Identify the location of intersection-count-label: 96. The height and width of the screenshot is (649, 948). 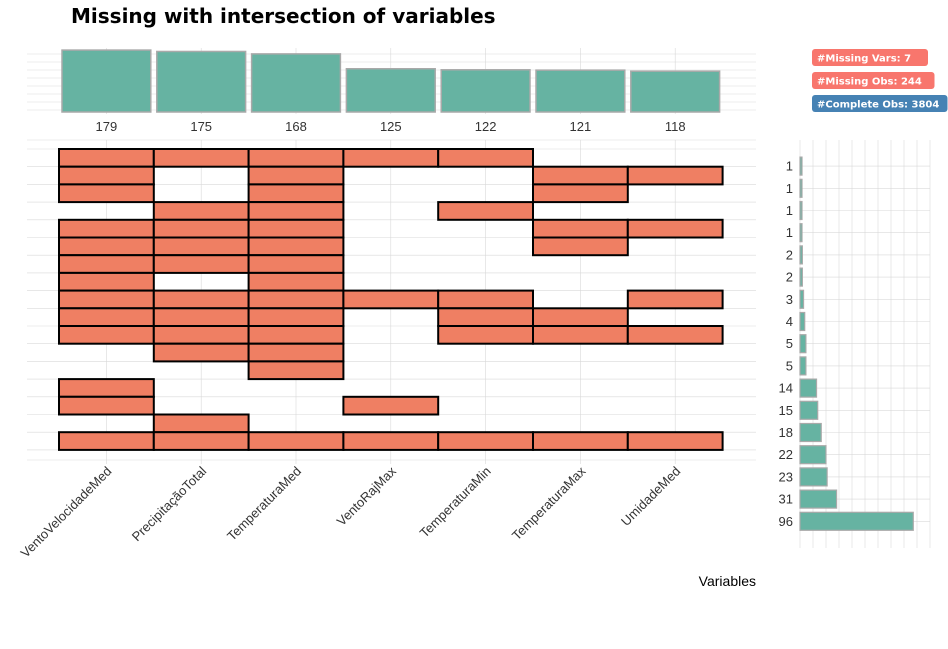
(786, 521).